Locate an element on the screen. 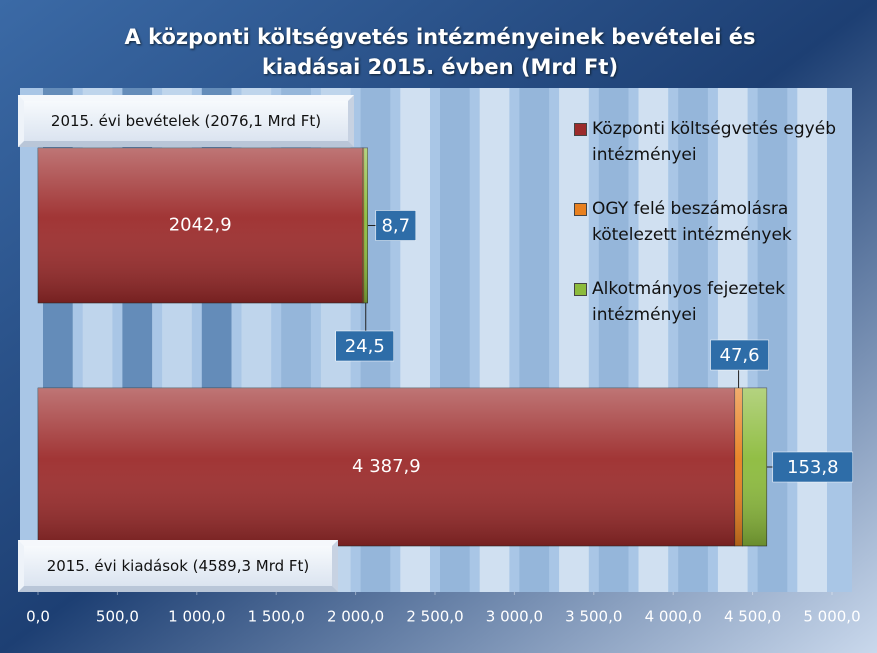 The height and width of the screenshot is (653, 877). x-tick-label: 3 000,0 is located at coordinates (514, 617).